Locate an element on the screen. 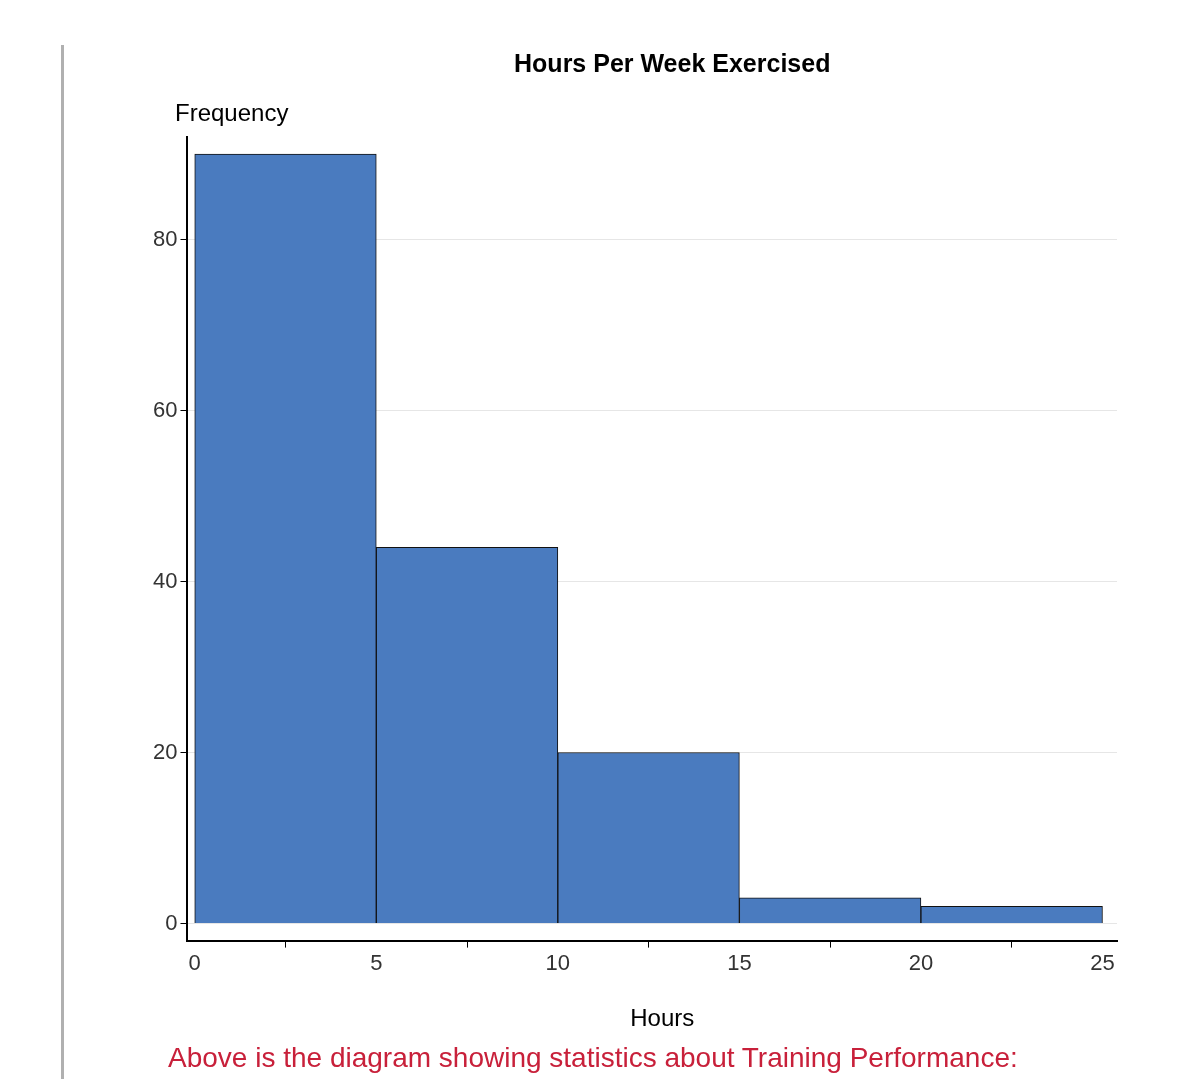 The width and height of the screenshot is (1191, 1079). y-tick-label: 40 is located at coordinates (165, 580).